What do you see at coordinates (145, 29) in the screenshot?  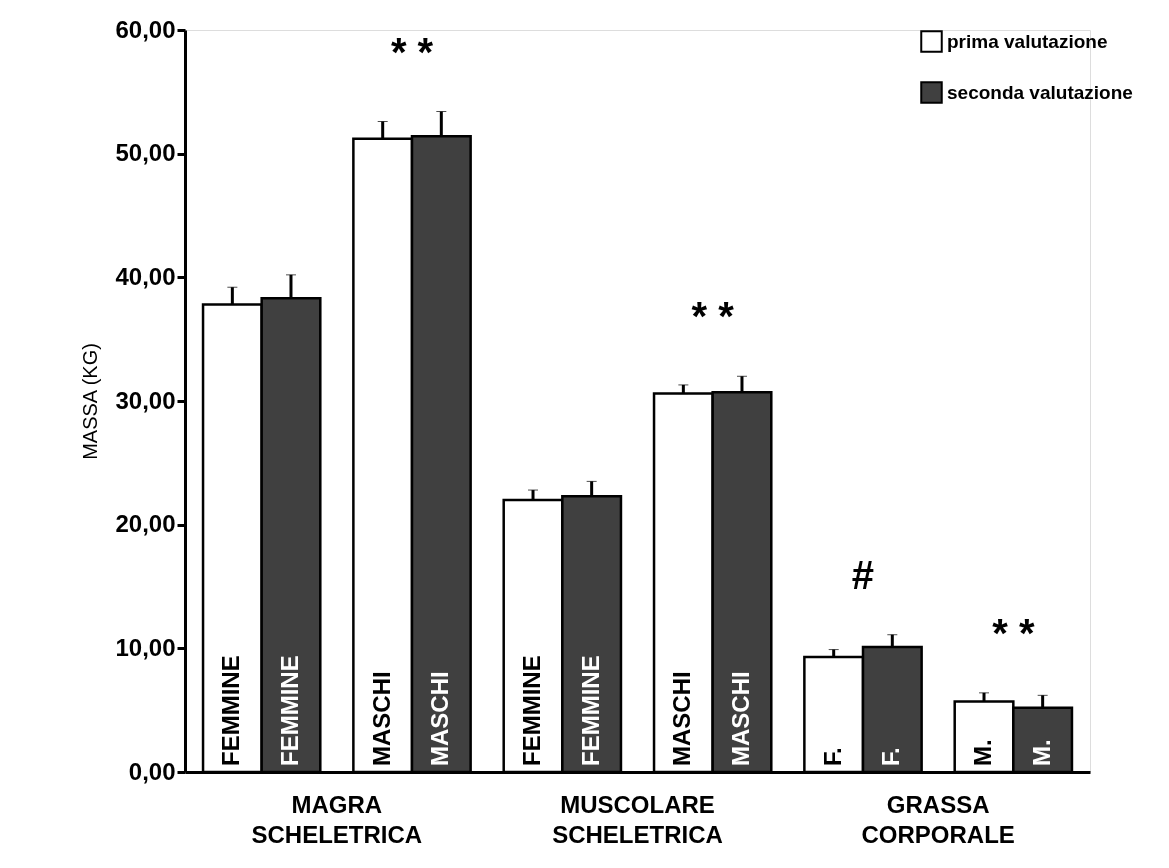 I see `y-tick-label: 60,00` at bounding box center [145, 29].